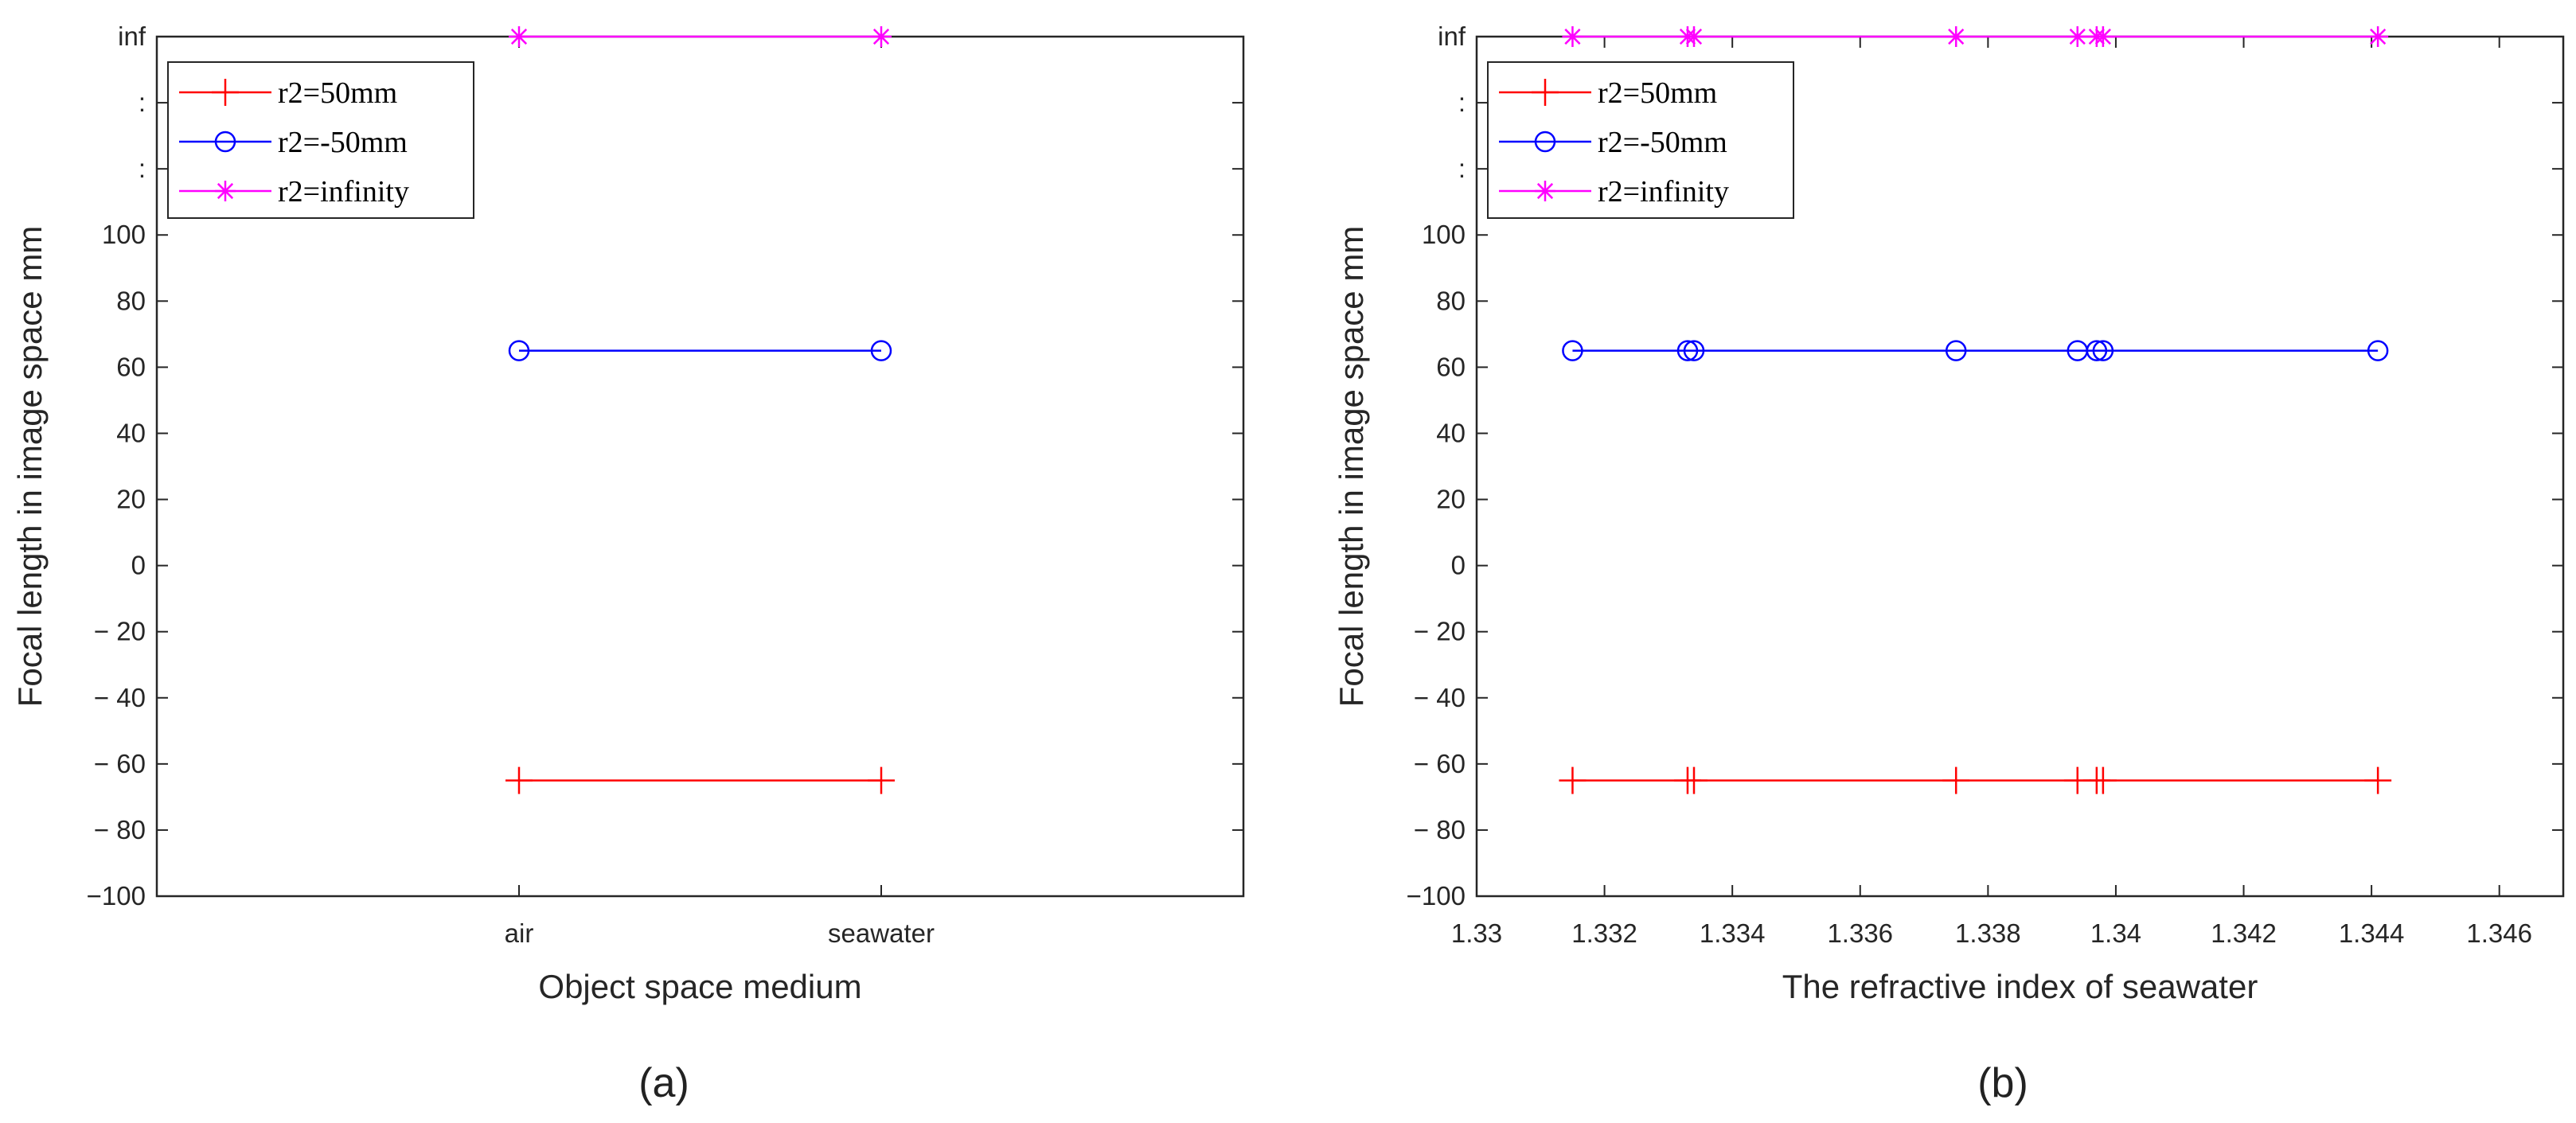  Describe the element at coordinates (132, 36) in the screenshot. I see `y-break-label: inf` at that location.